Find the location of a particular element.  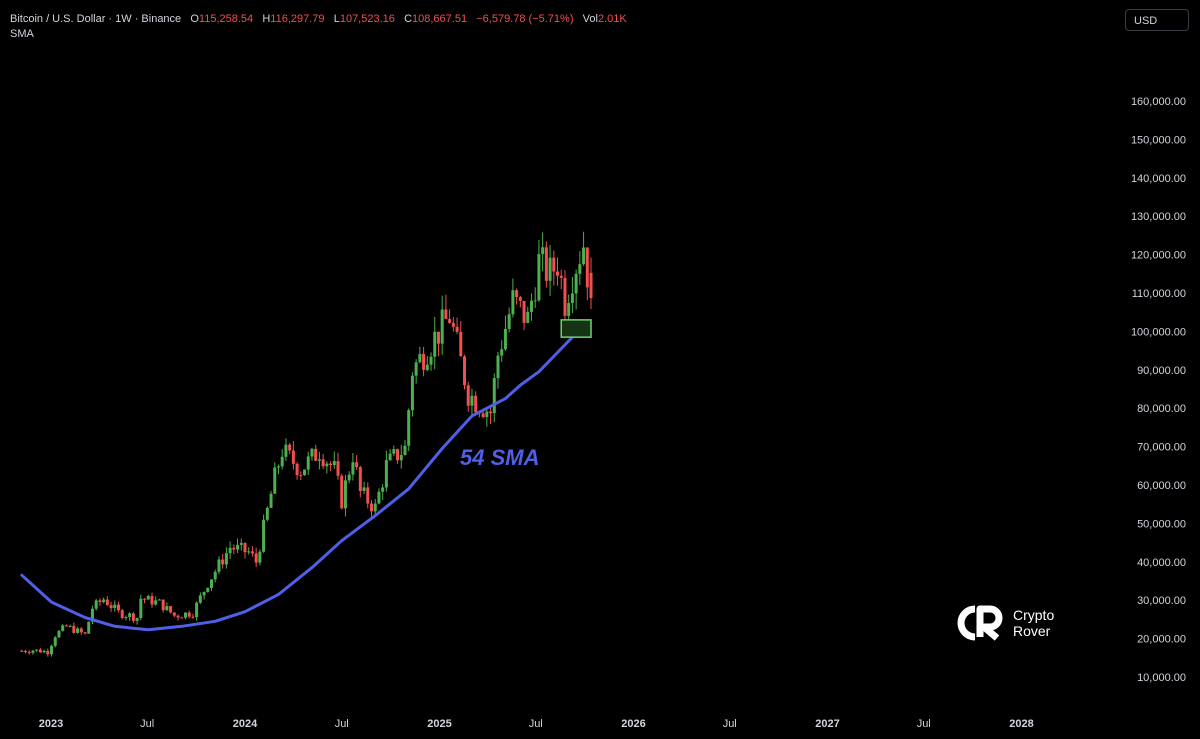

open-value: 115,258.54 is located at coordinates (226, 19).